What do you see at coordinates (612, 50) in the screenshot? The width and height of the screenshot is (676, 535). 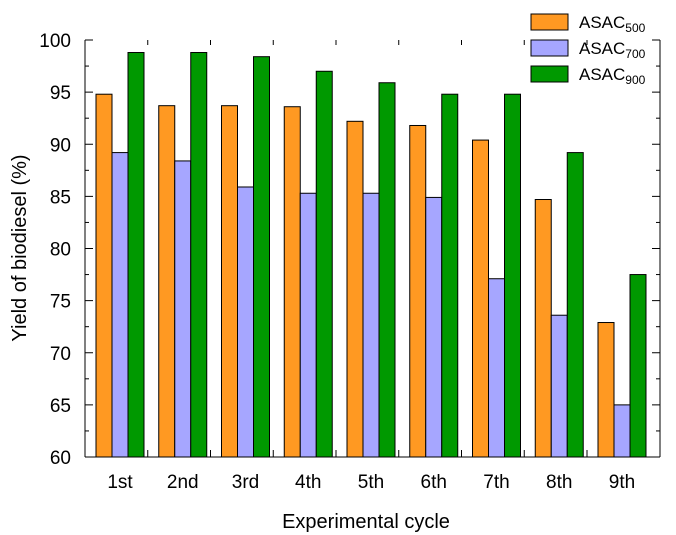 I see `legend-label-700: ASAC700` at bounding box center [612, 50].